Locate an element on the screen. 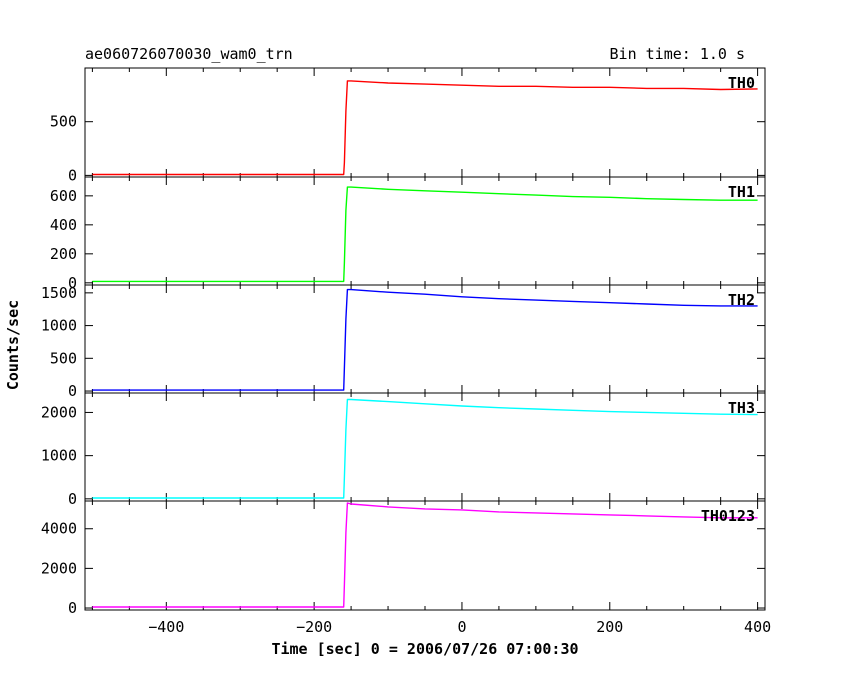  x-tick-label: 0 is located at coordinates (461, 627).